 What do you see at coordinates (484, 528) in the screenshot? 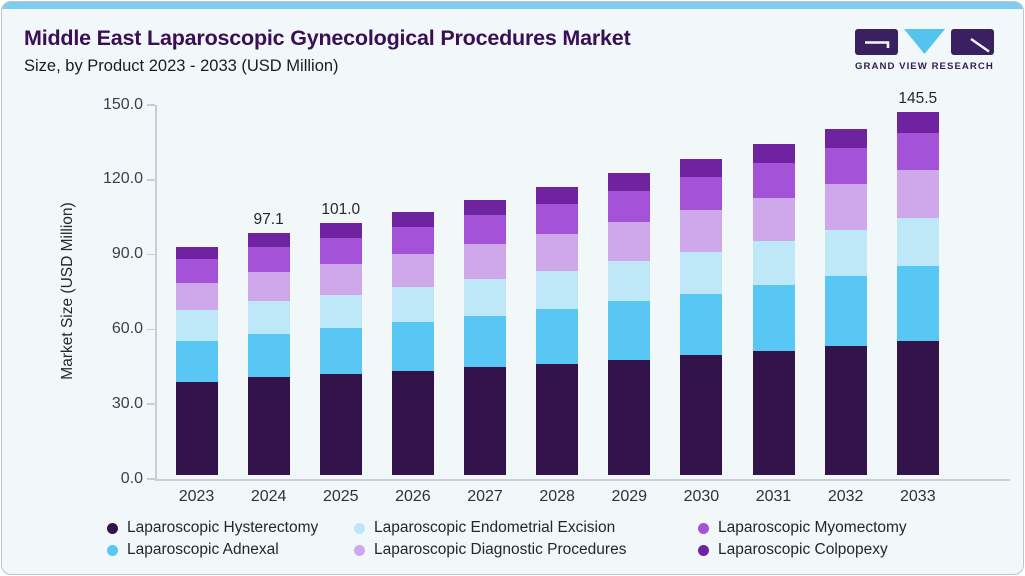
I see `legend-item-laparoscopic-endometrial-excision: Laparoscopic Endometrial Excision` at bounding box center [484, 528].